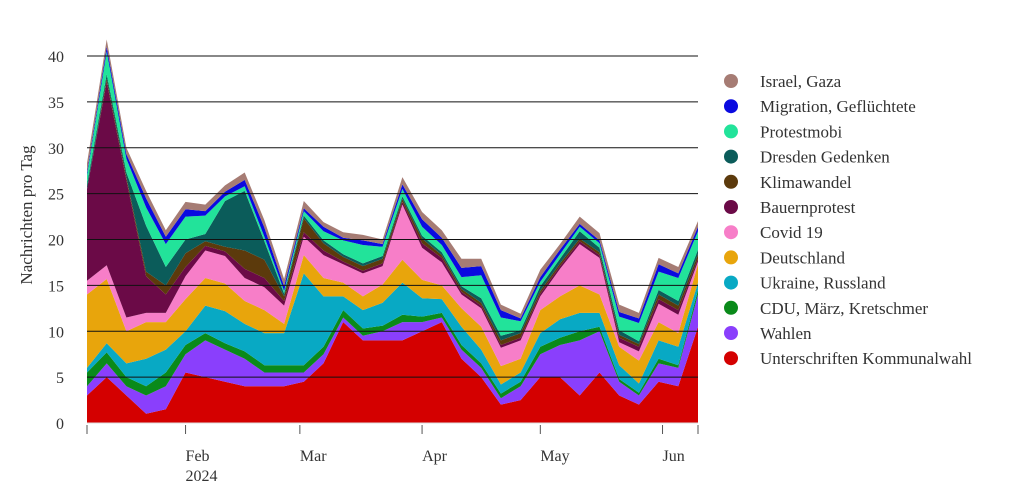 Image resolution: width=1024 pixels, height=500 pixels. I want to click on legend-item: Covid 19, so click(773, 232).